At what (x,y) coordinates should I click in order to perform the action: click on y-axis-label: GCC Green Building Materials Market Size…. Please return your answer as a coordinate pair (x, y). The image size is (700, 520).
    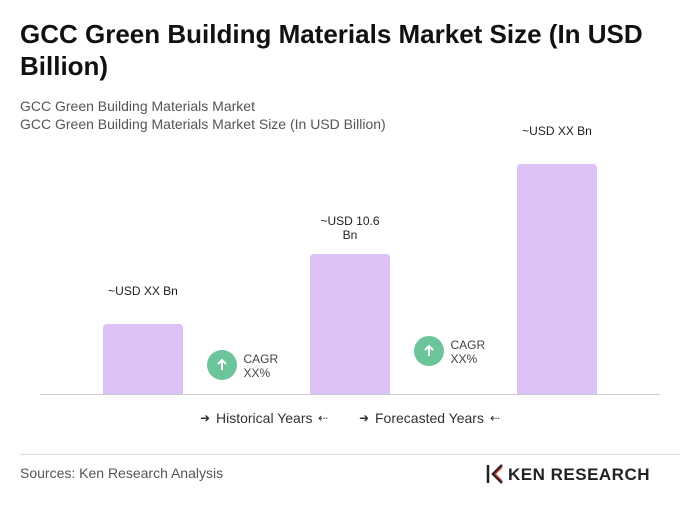
    Looking at the image, I should click on (203, 124).